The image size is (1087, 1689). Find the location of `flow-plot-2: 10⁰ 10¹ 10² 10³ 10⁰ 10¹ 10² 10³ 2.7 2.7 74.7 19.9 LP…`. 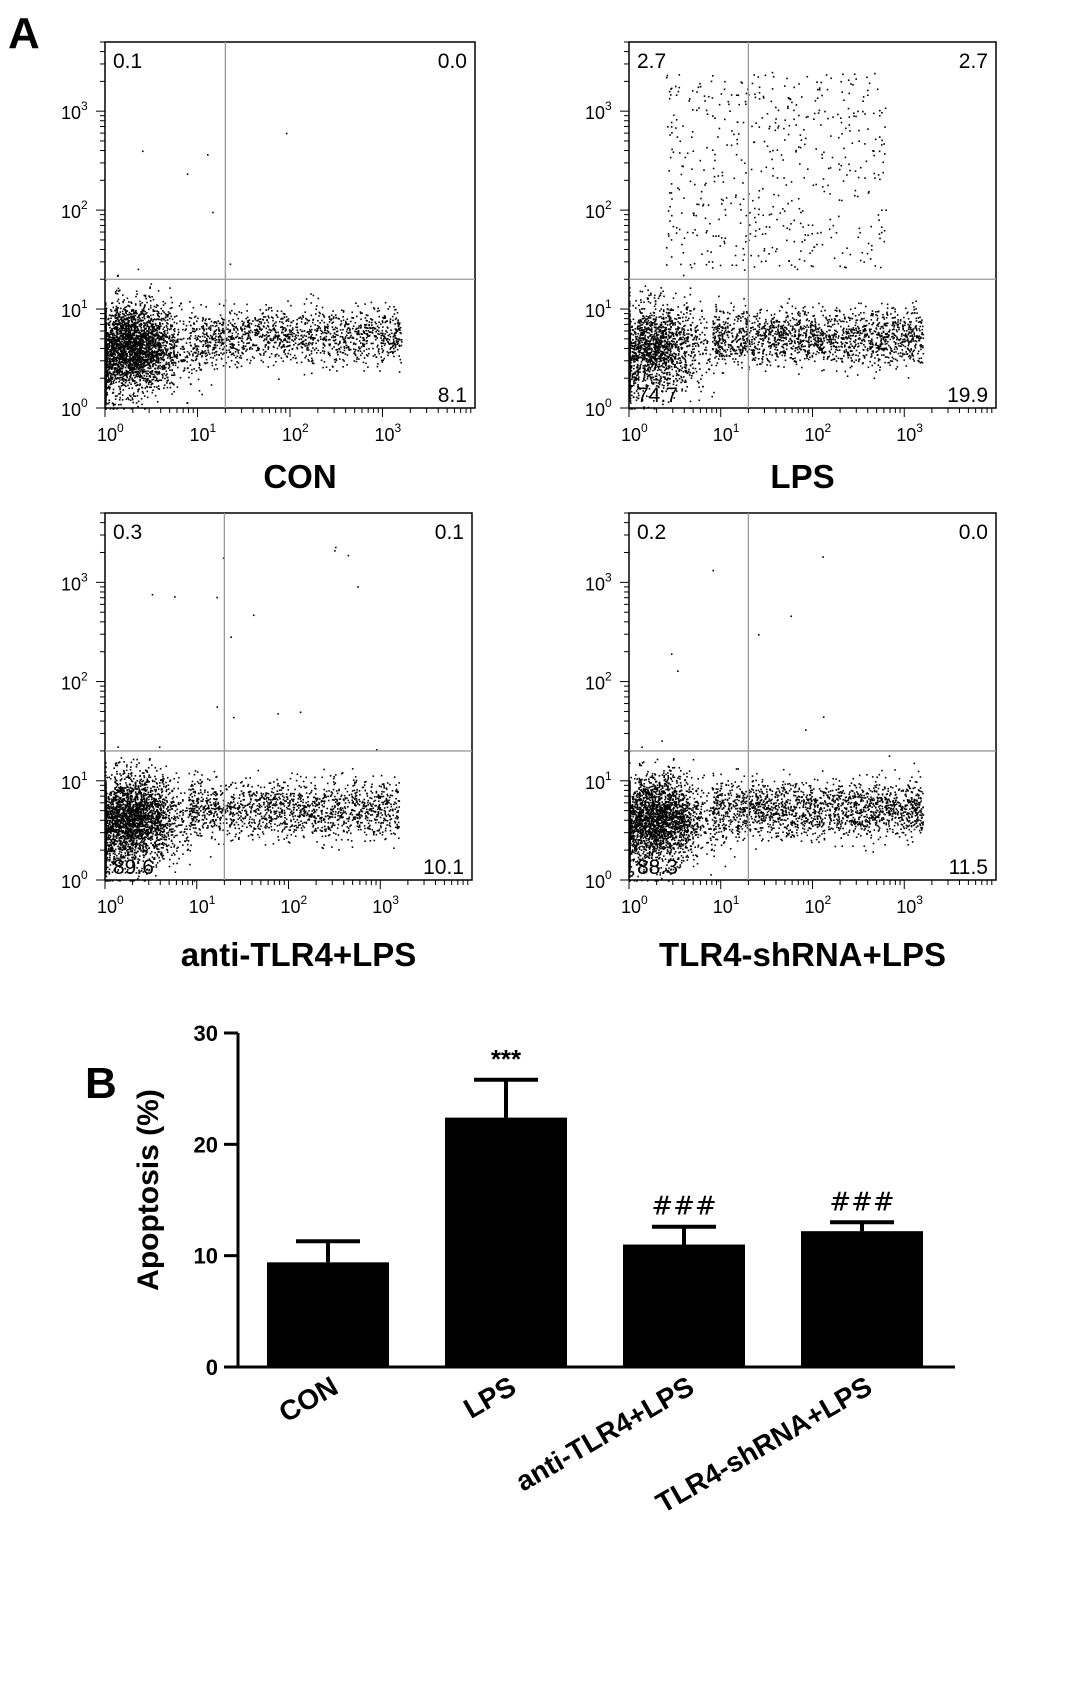

flow-plot-2: 10⁰ 10¹ 10² 10³ 10⁰ 10¹ 10² 10³ 2.7 2.7 74.7 19.9 LP… is located at coordinates (791, 268).